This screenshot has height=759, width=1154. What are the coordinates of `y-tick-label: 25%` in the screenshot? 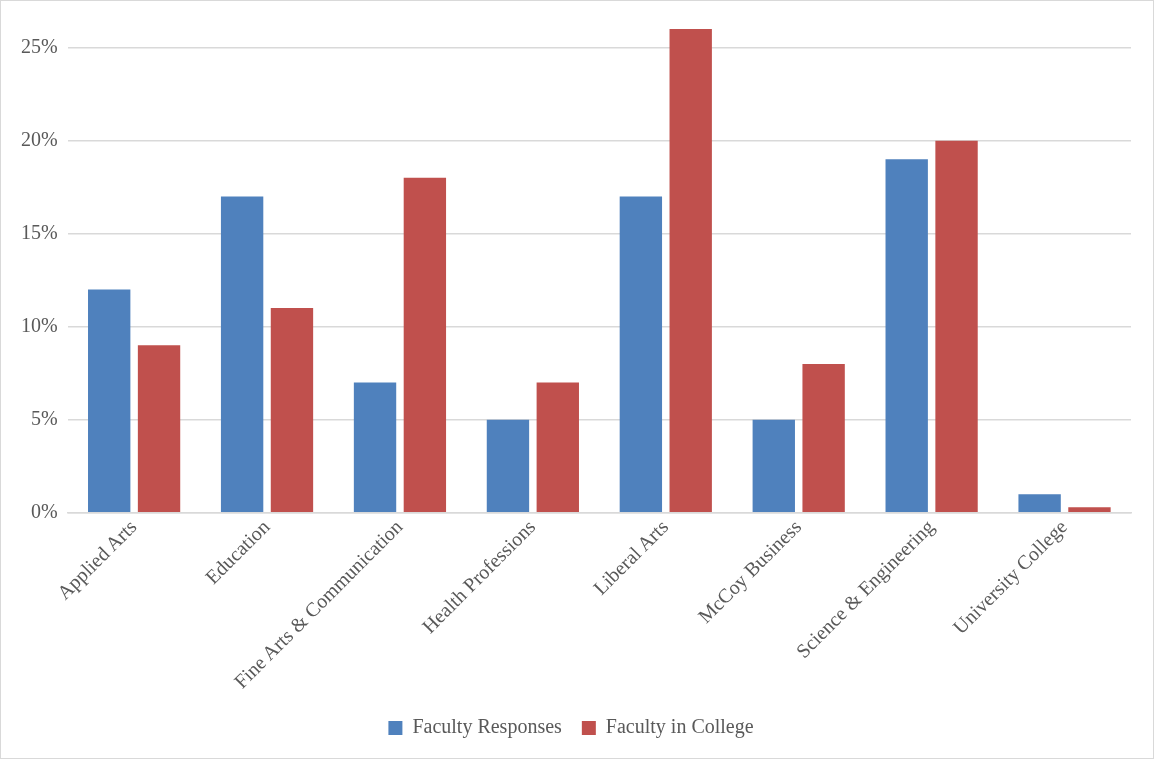 It's located at (39, 45).